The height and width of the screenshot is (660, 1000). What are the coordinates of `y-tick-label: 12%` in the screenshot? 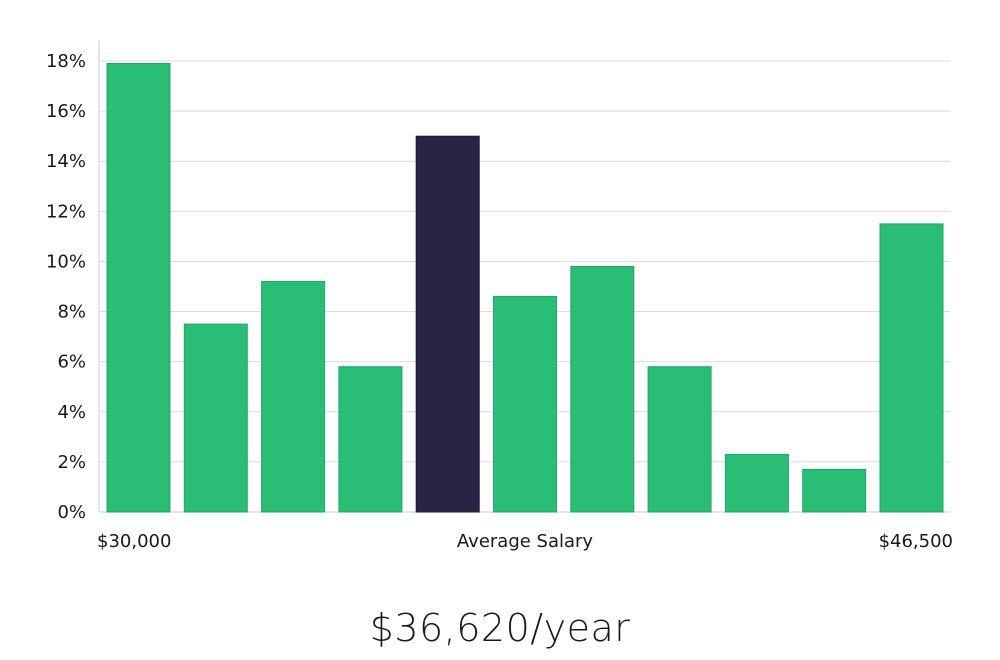 It's located at (66, 211).